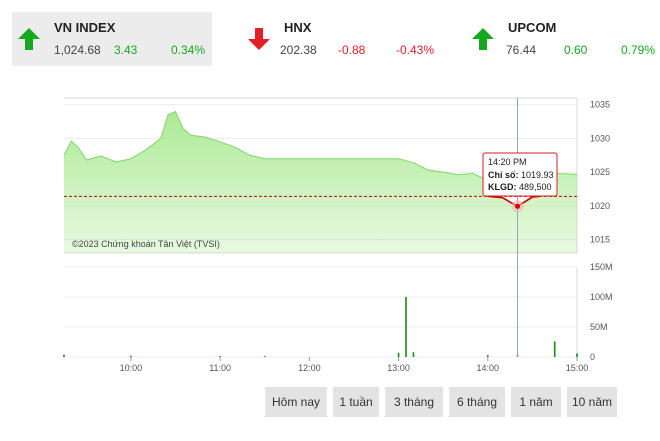 Image resolution: width=660 pixels, height=441 pixels. Describe the element at coordinates (521, 50) in the screenshot. I see `ticker-value: 76.44` at that location.